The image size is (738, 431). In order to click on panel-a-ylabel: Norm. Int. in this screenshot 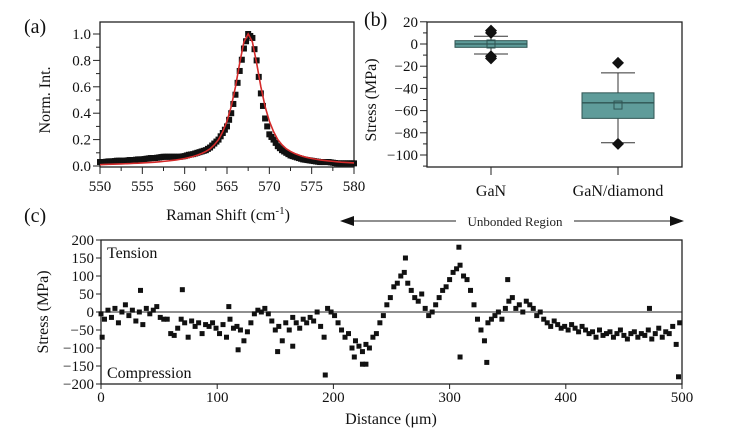, I will do `click(45, 99)`.